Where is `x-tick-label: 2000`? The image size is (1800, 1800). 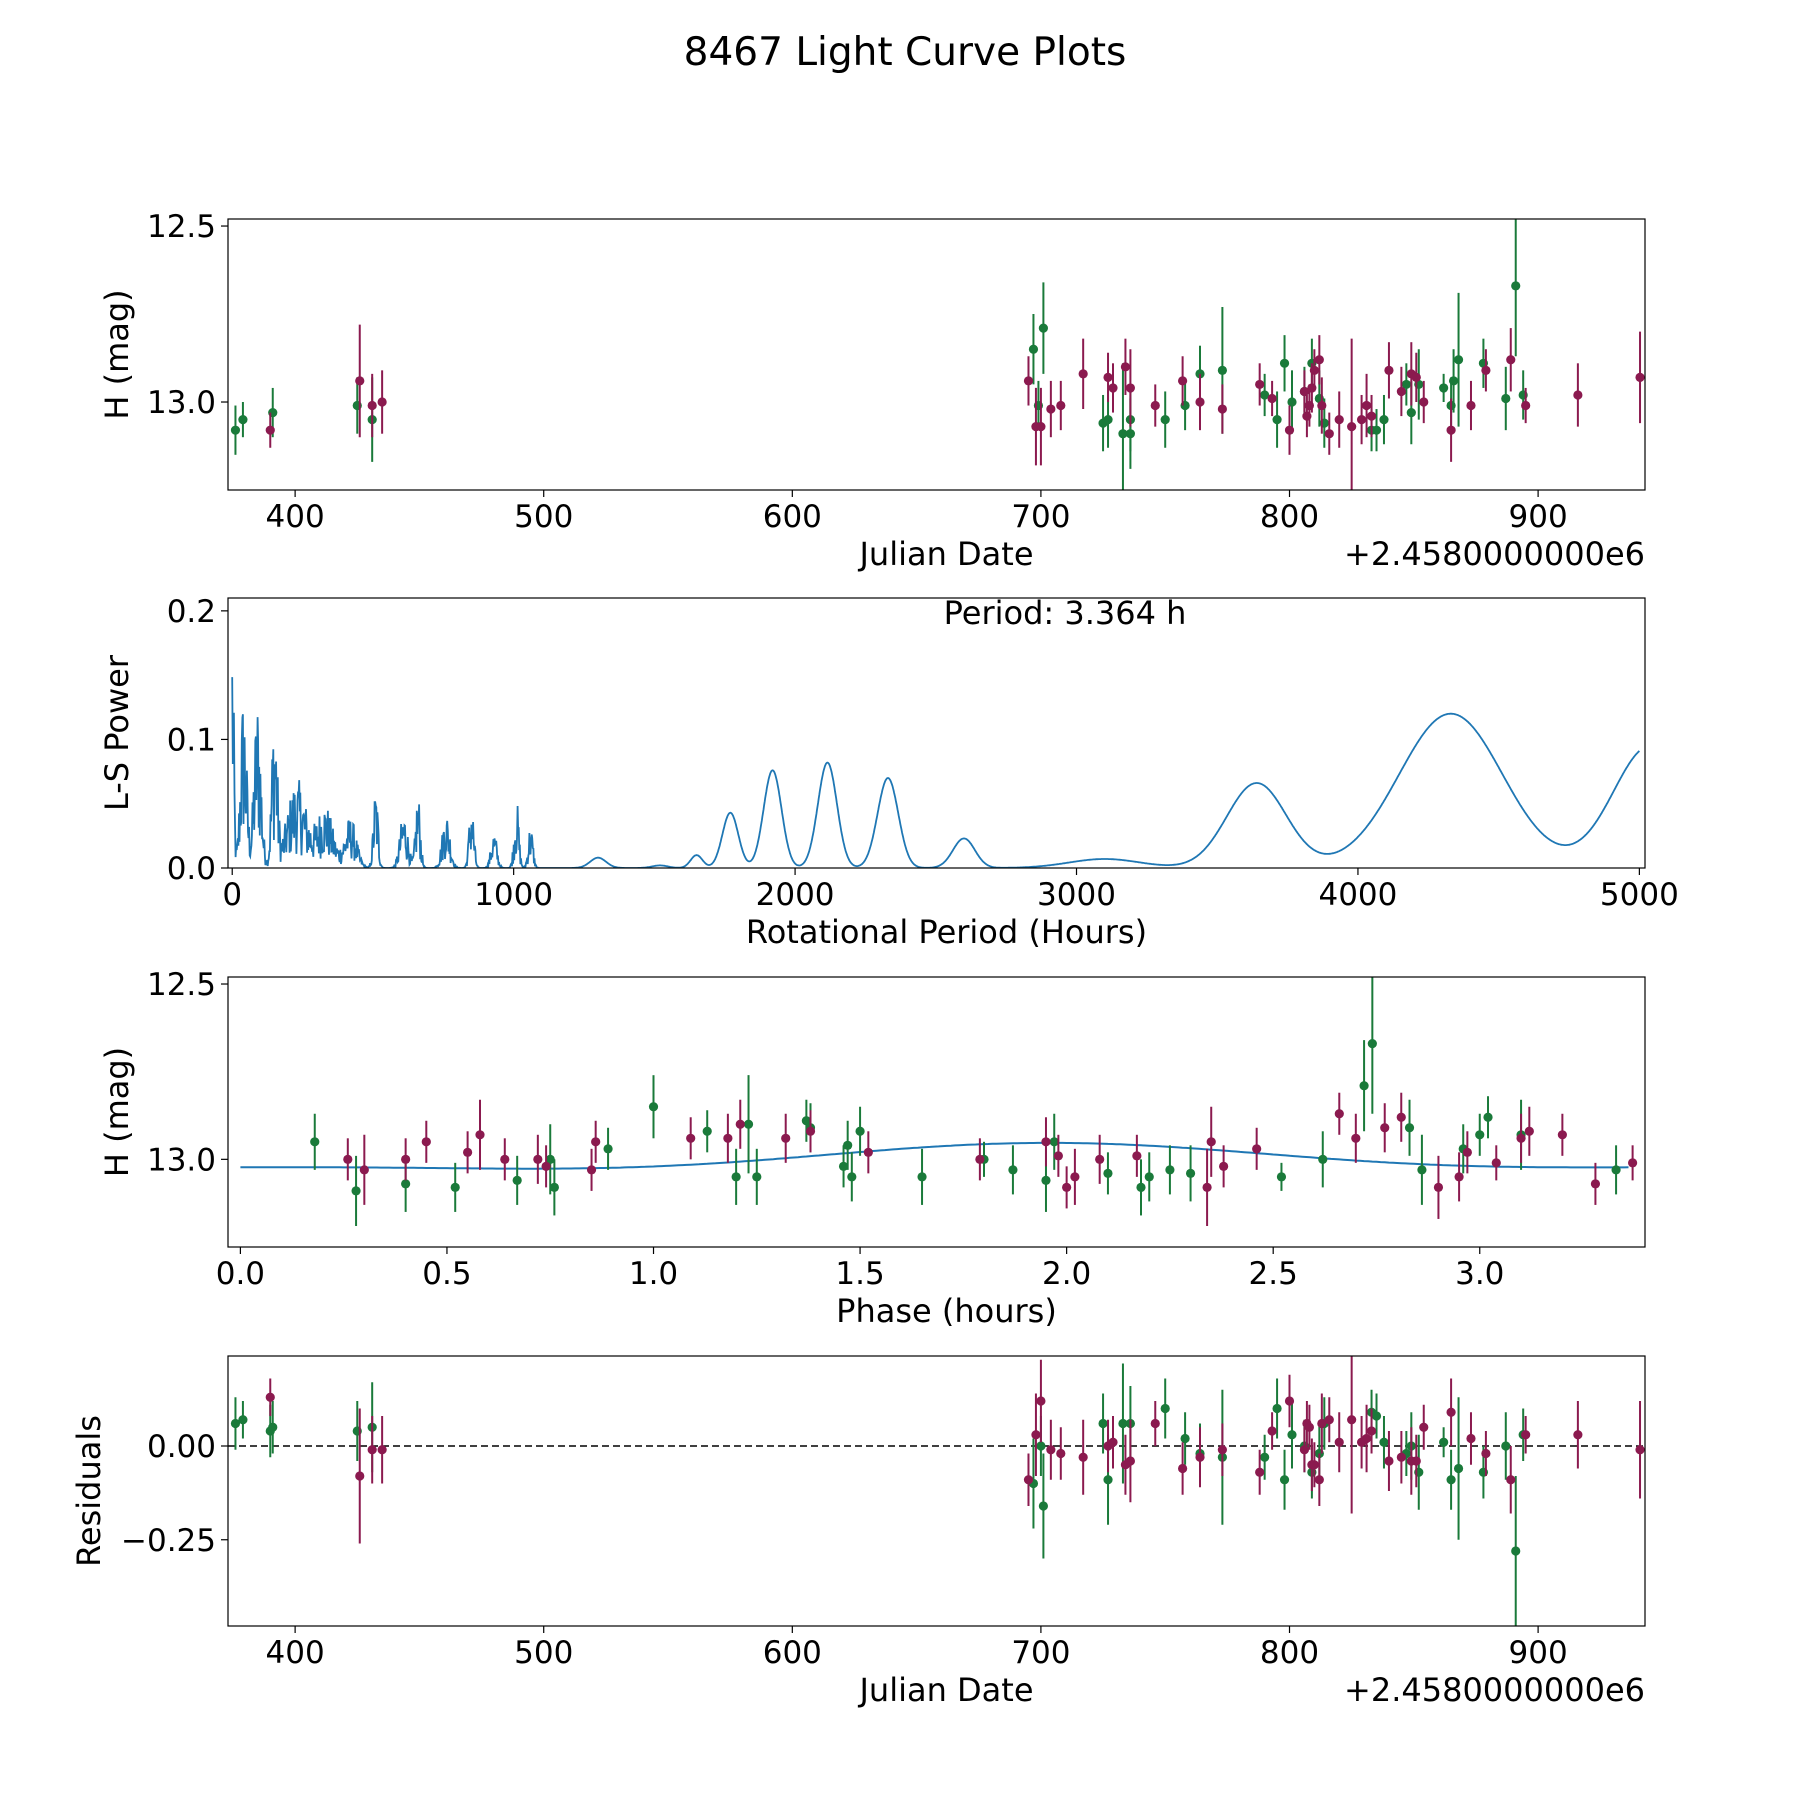 x-tick-label: 2000 is located at coordinates (795, 895).